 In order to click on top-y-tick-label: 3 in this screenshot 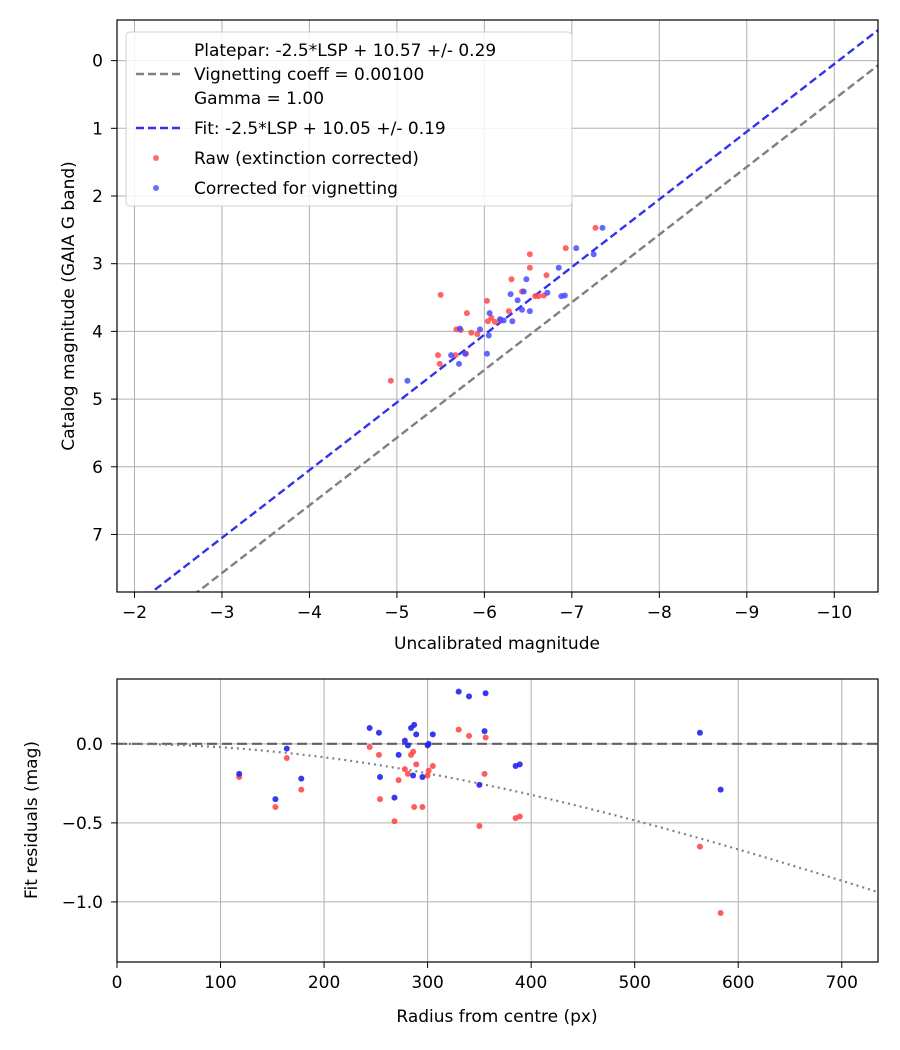, I will do `click(97, 265)`.